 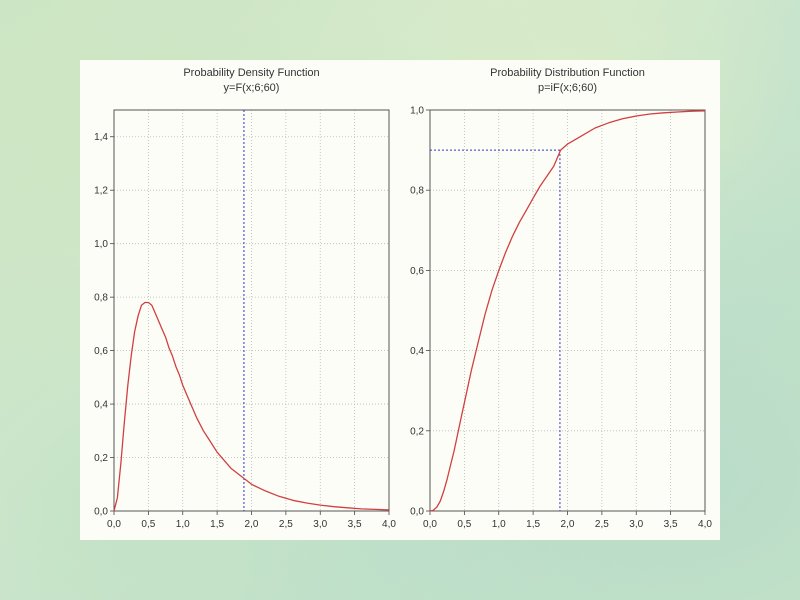 I want to click on series-line, so click(x=251, y=406).